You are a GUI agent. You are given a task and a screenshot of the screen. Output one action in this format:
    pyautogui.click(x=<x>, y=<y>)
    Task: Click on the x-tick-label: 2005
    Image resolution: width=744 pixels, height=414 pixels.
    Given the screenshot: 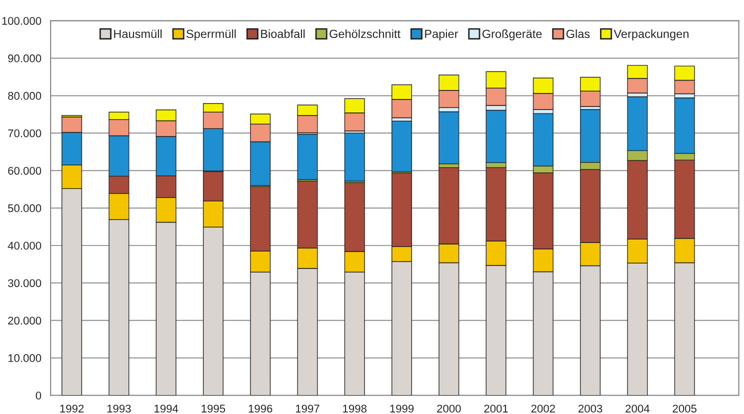 What is the action you would take?
    pyautogui.click(x=684, y=408)
    